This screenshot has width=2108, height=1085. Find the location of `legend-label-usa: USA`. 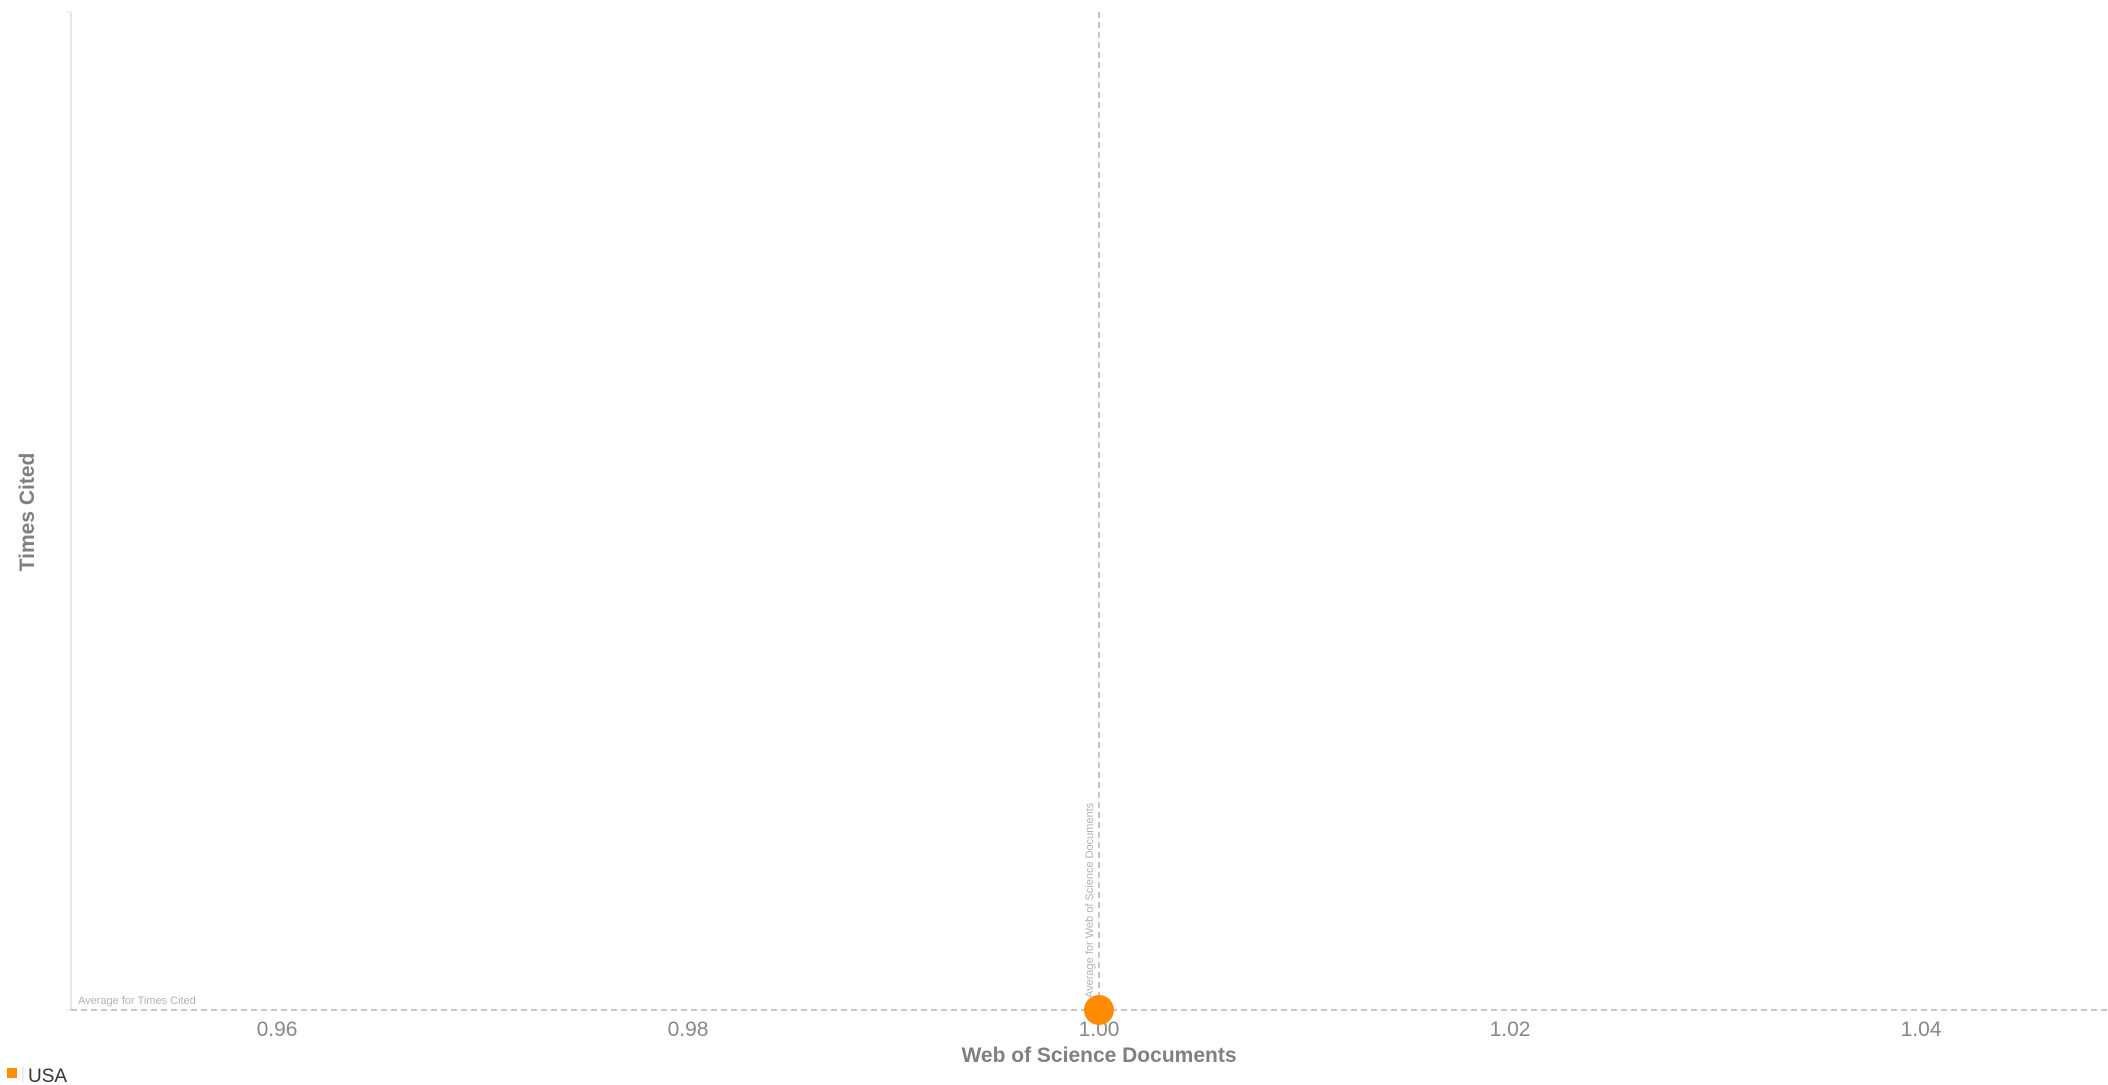

legend-label-usa: USA is located at coordinates (47, 1075).